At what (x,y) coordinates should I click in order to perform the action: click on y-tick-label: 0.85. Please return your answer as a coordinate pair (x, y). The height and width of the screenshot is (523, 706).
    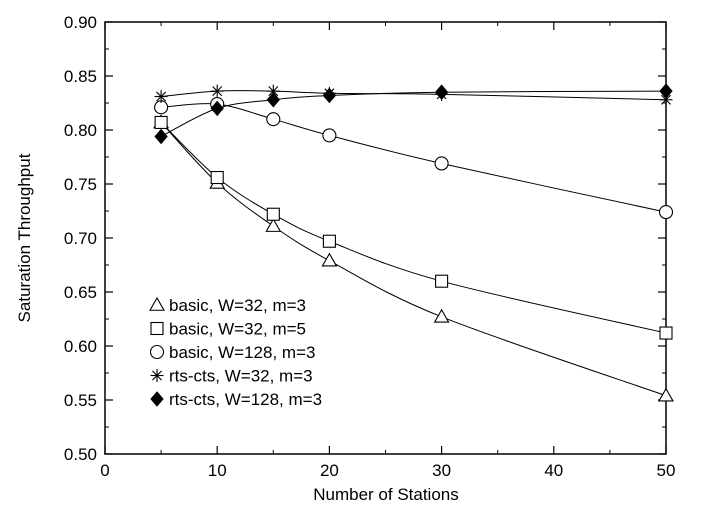
    Looking at the image, I should click on (80, 76).